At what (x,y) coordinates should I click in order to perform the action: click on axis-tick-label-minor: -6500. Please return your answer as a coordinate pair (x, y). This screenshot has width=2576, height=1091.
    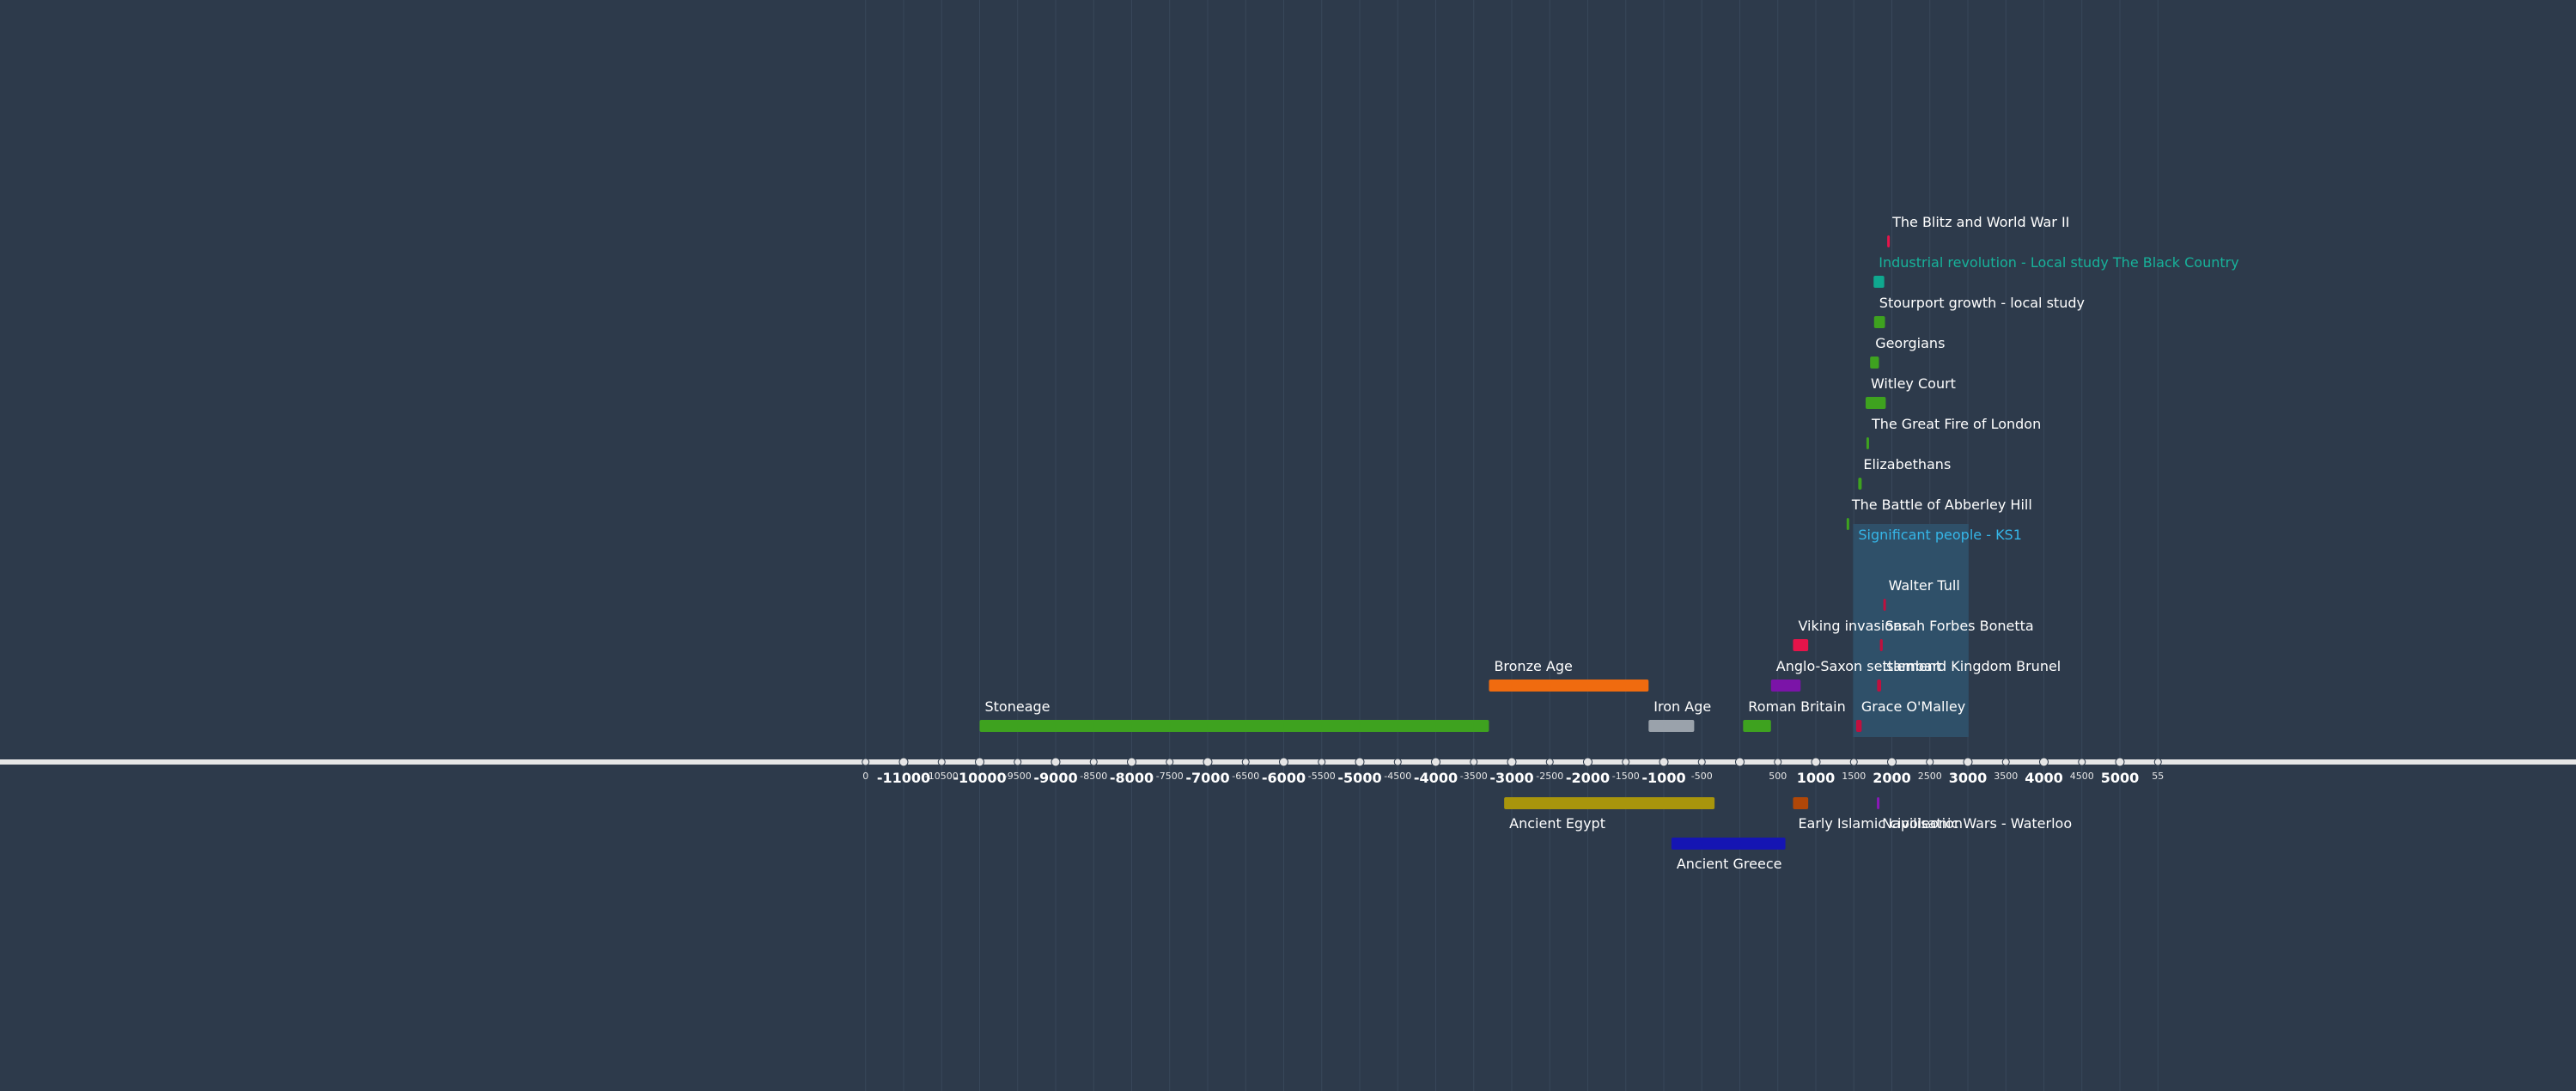
    Looking at the image, I should click on (1245, 776).